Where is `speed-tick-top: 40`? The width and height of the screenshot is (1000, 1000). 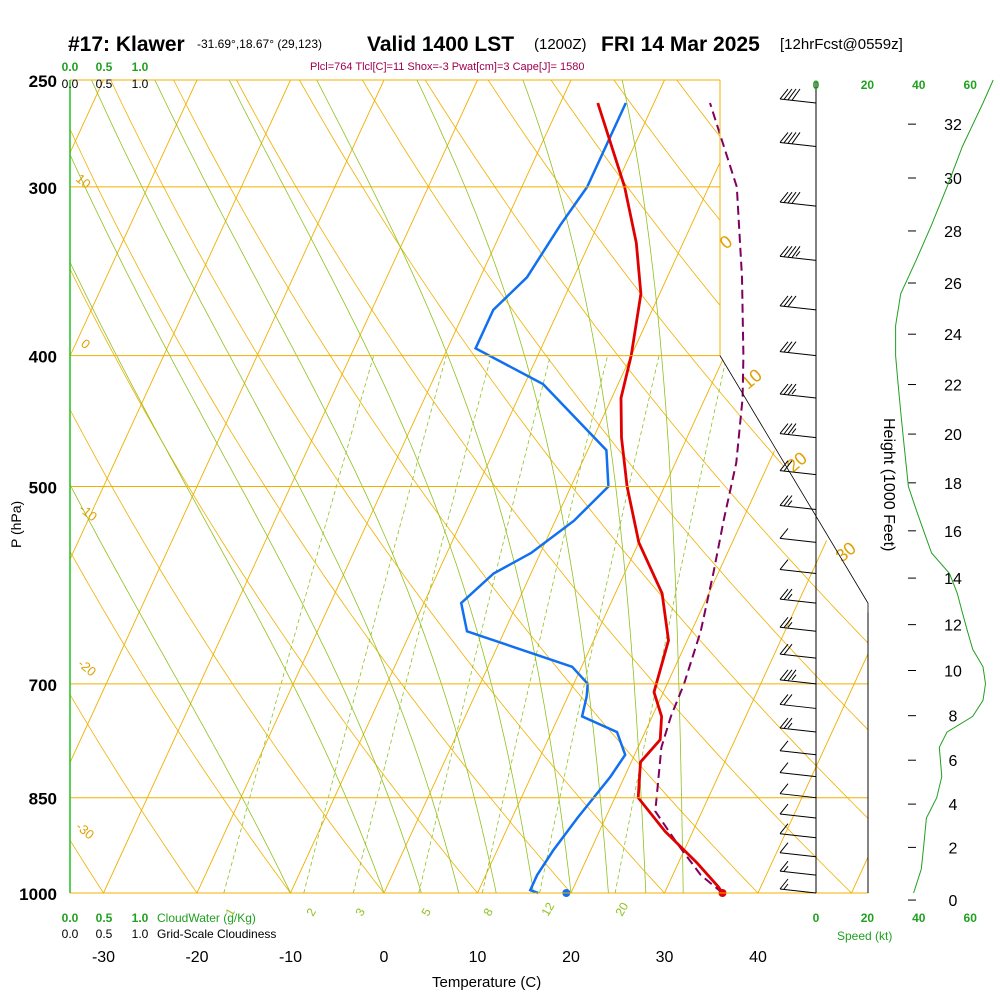 speed-tick-top: 40 is located at coordinates (919, 85).